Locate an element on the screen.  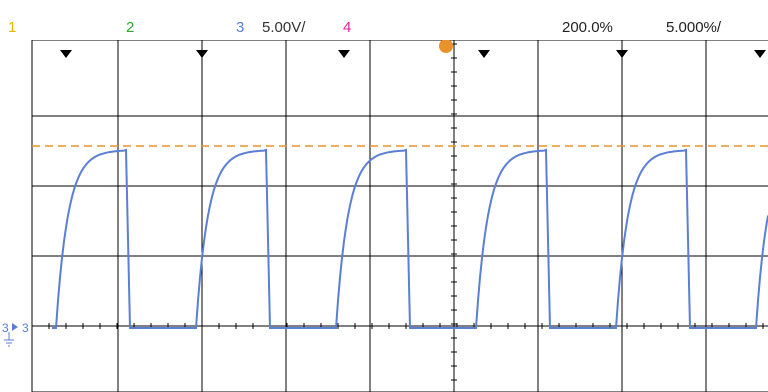
trigger-marker-icon is located at coordinates (446, 46).